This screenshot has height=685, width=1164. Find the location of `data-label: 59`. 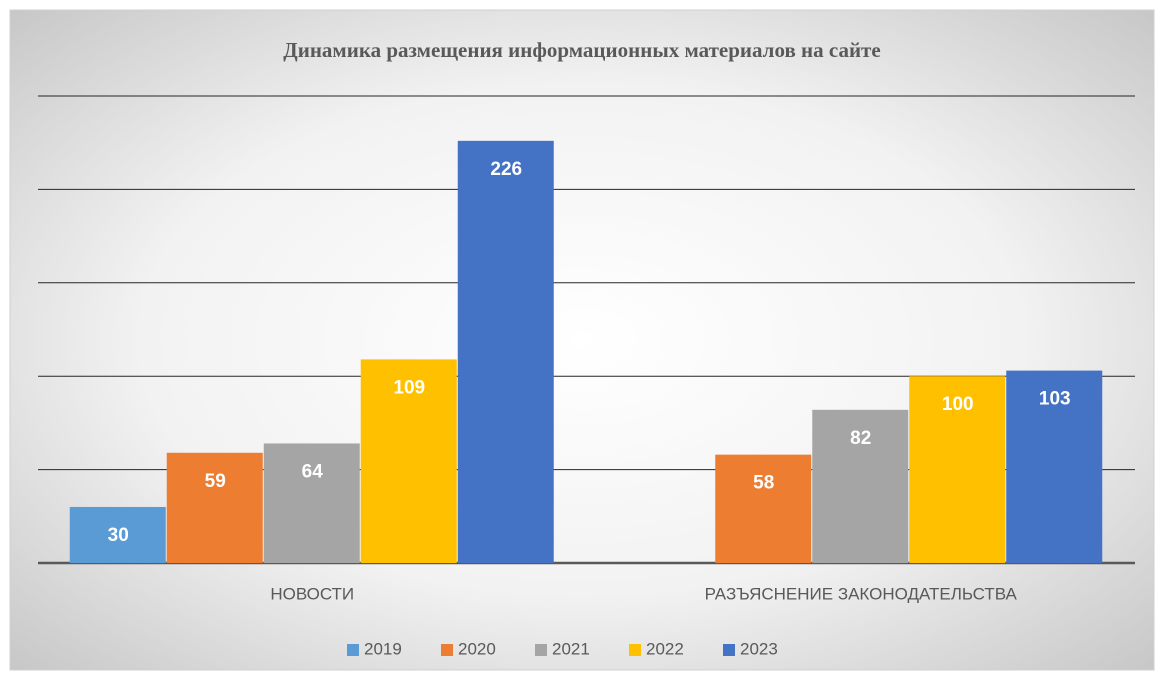

data-label: 59 is located at coordinates (215, 481).